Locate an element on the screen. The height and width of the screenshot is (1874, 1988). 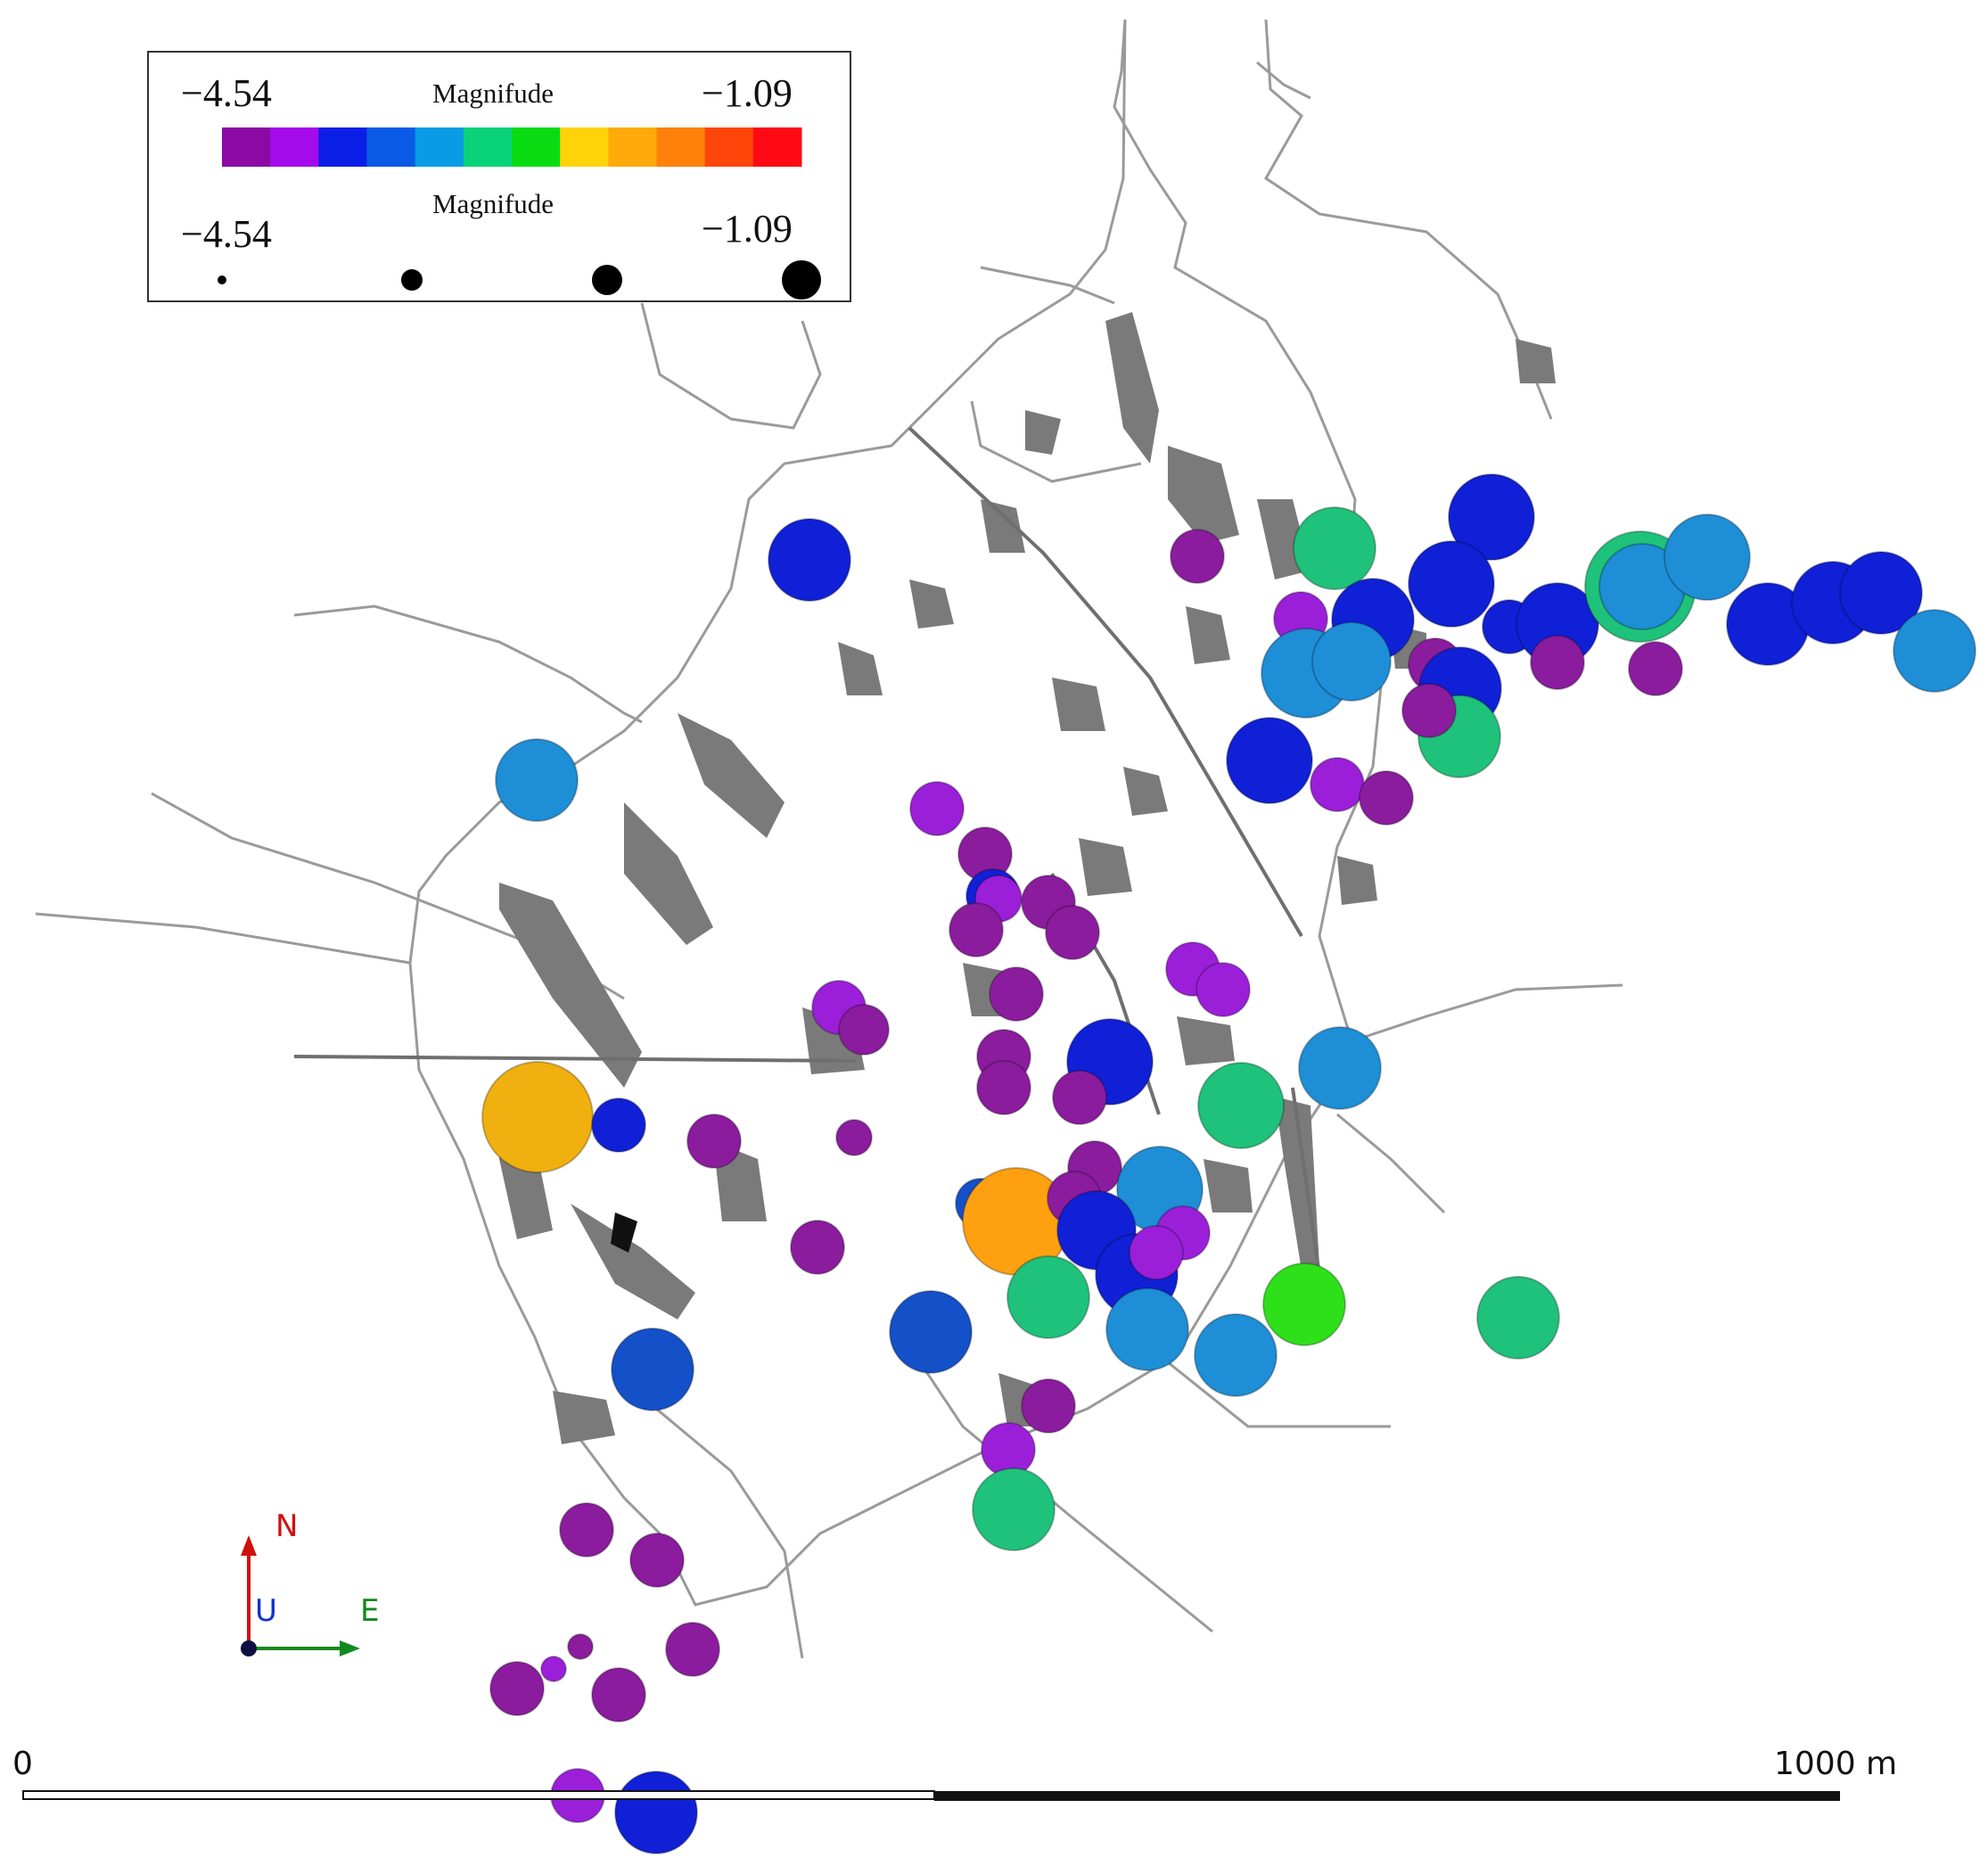
scale-bar-black-segment is located at coordinates (1387, 1796).